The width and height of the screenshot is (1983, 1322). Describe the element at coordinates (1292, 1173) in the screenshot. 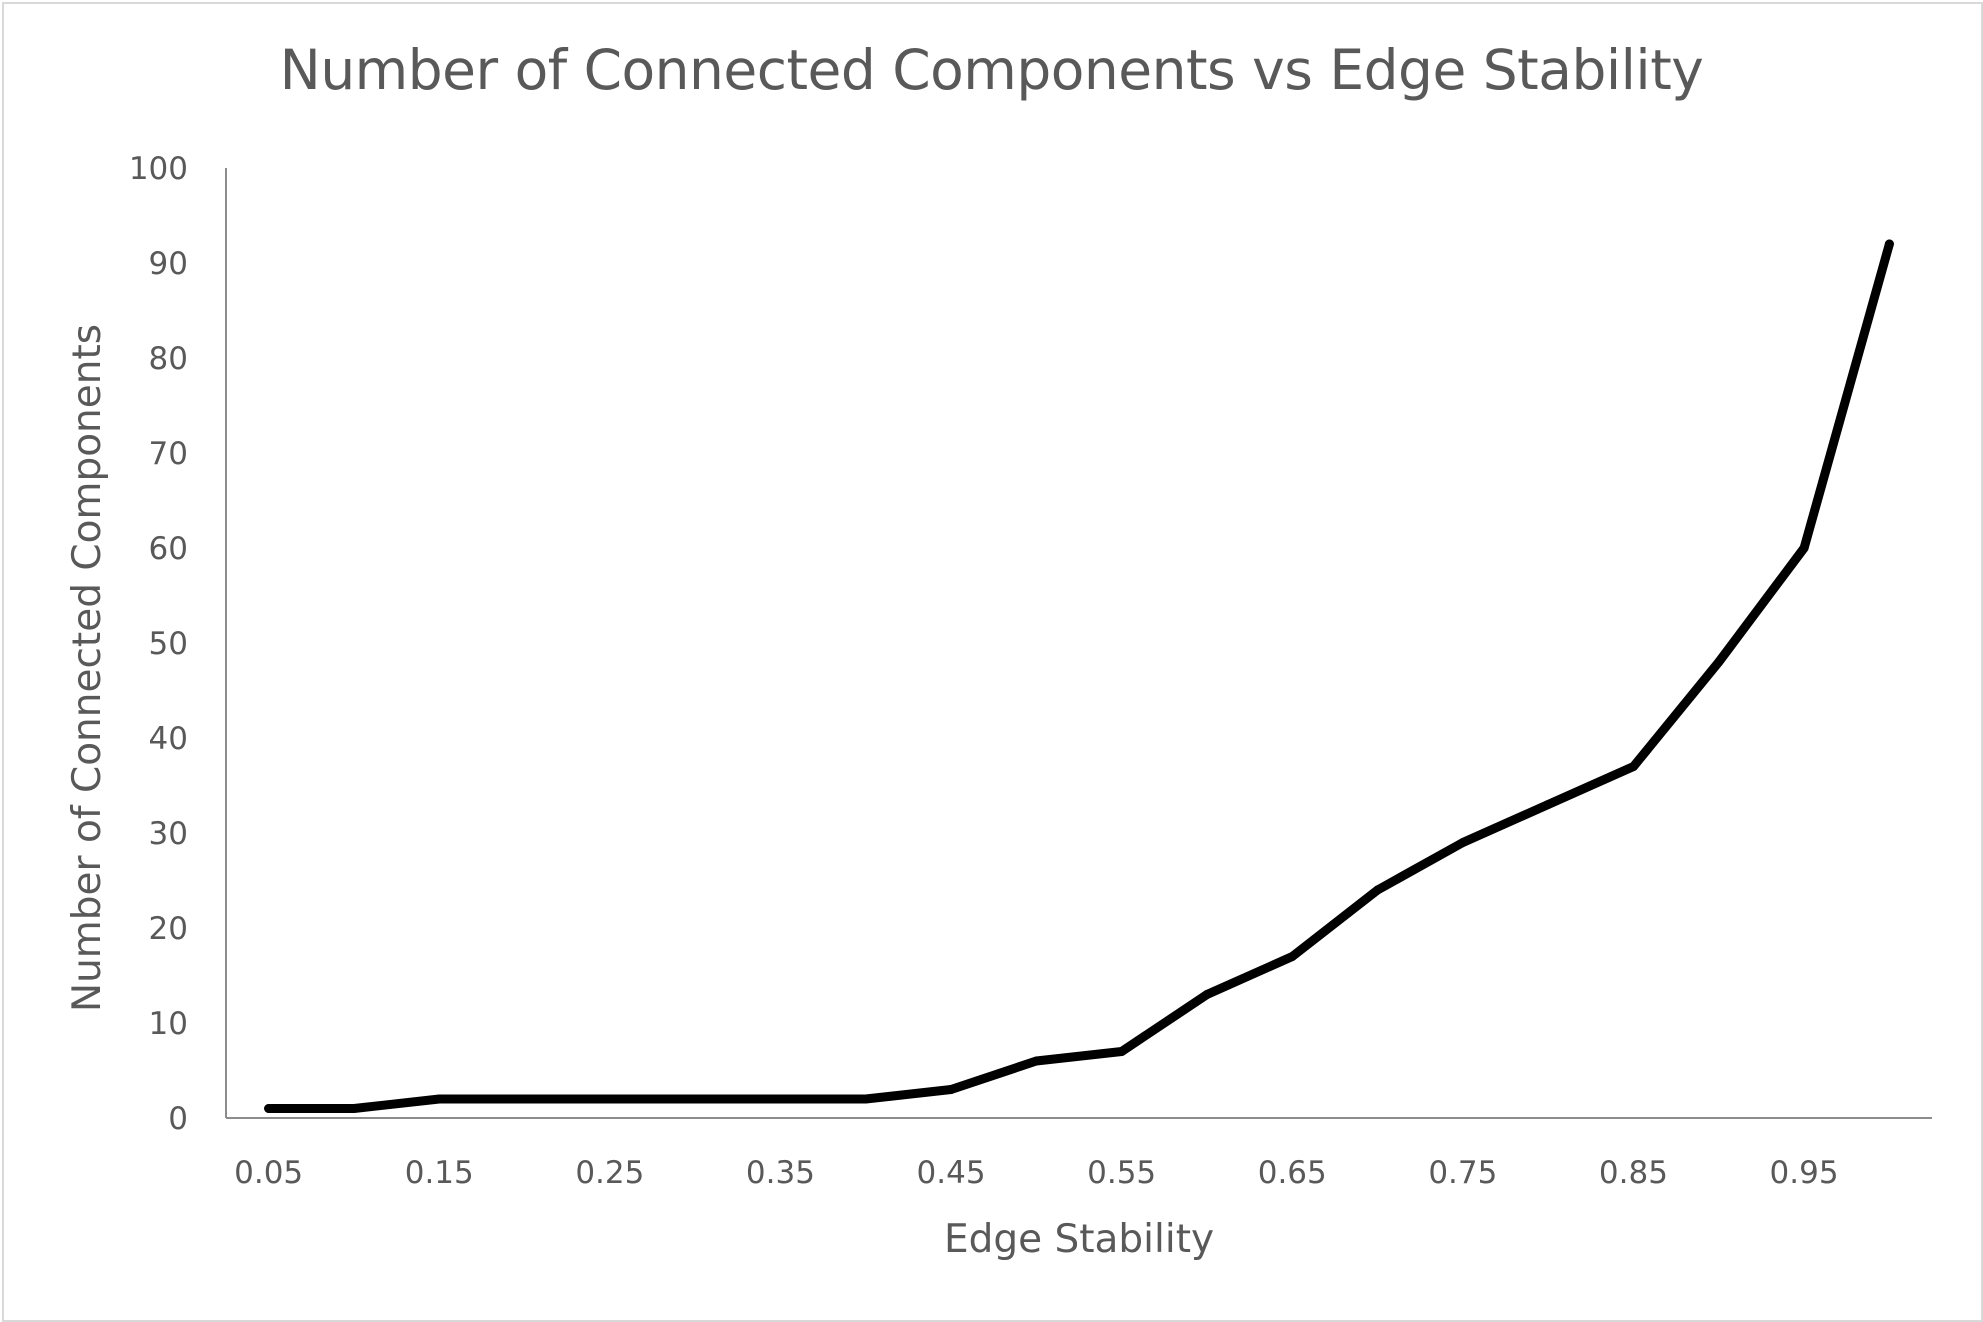

I see `x-tick-label: 0.65` at that location.